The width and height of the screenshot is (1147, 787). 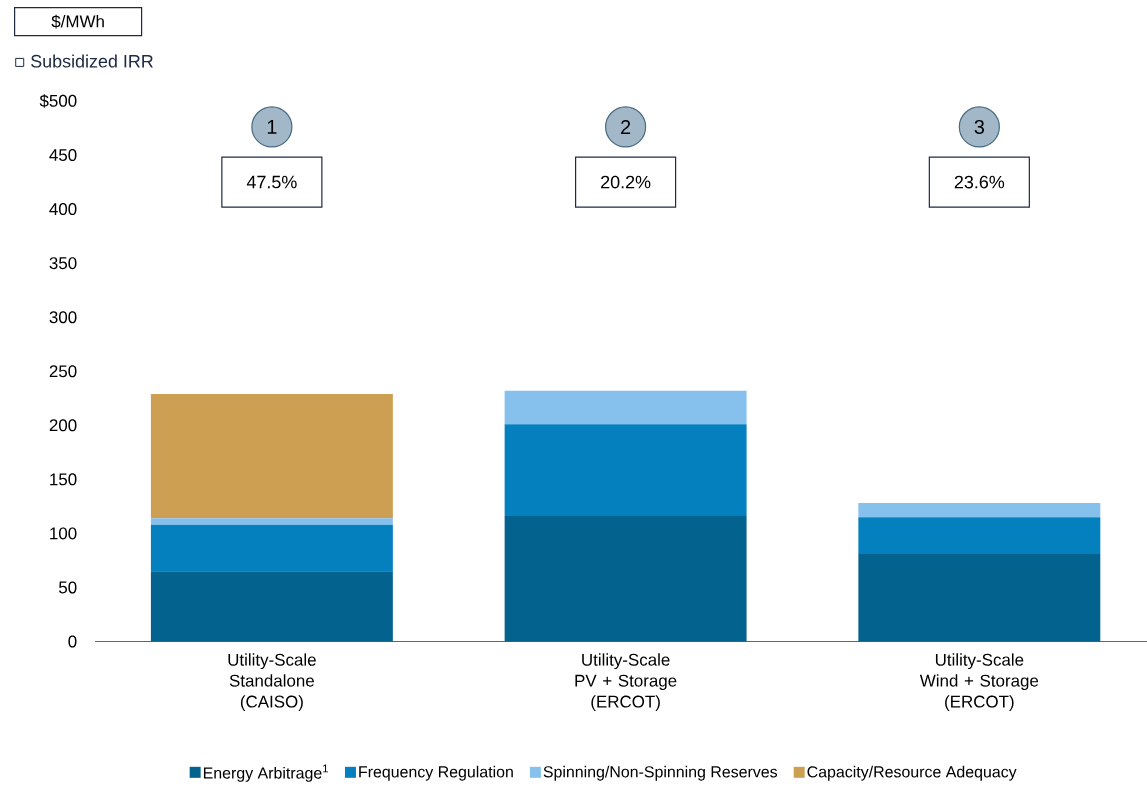 I want to click on y-tick-label: 50, so click(x=68, y=587).